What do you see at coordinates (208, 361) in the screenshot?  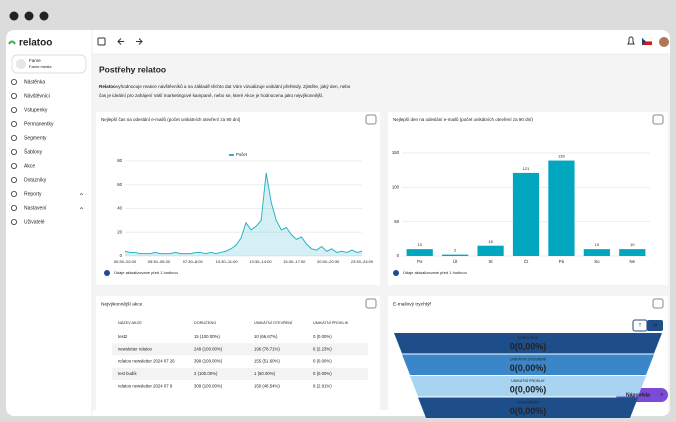 I see `cell: 399 (100.00%)` at bounding box center [208, 361].